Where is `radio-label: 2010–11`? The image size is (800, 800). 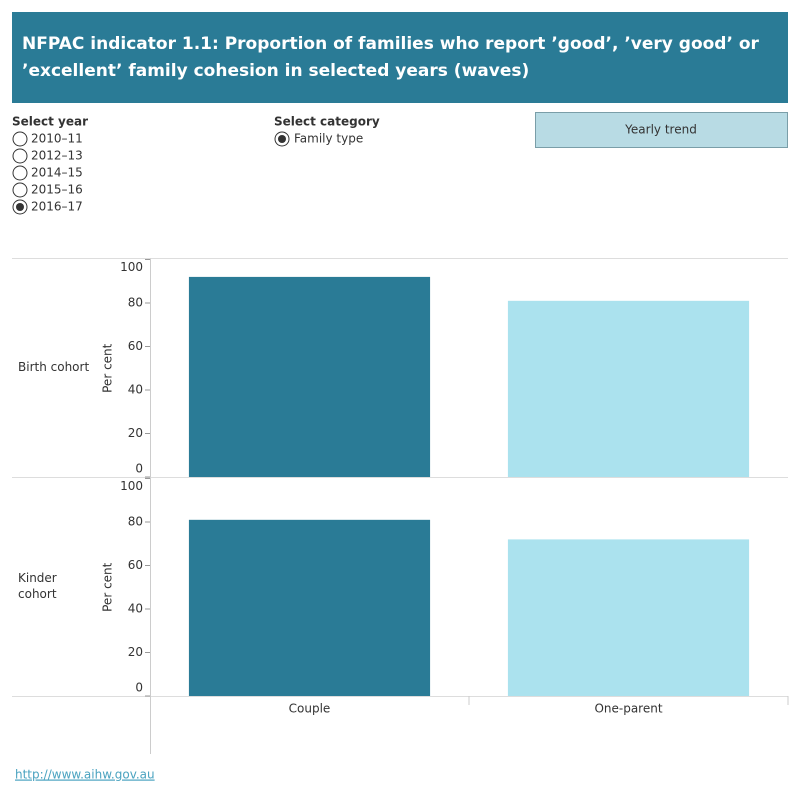
radio-label: 2010–11 is located at coordinates (57, 139).